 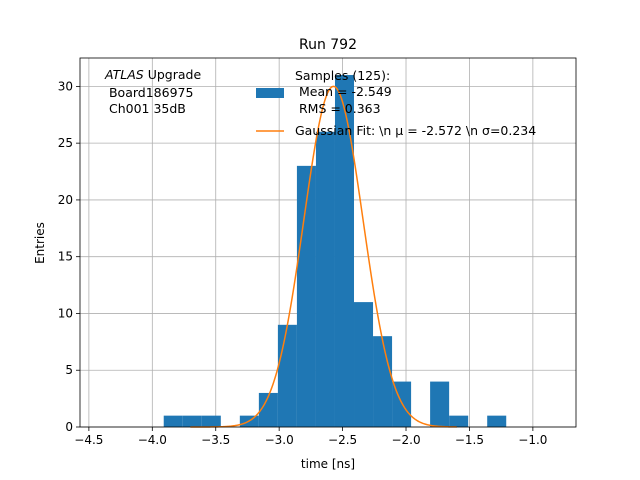 I want to click on x-tick-label: −2.0, so click(x=405, y=440).